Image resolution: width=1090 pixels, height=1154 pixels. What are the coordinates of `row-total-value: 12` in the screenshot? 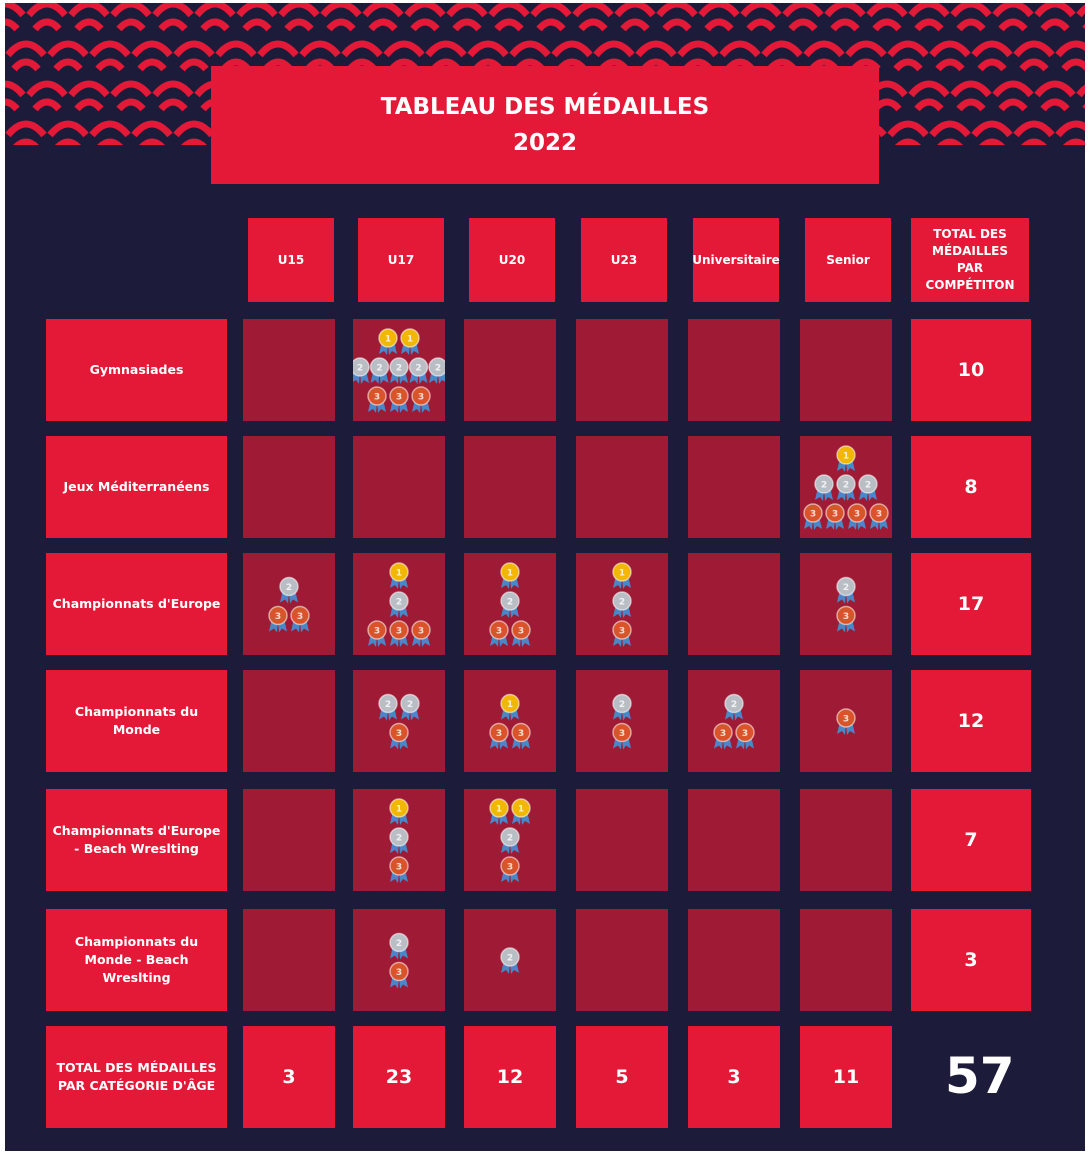 It's located at (971, 721).